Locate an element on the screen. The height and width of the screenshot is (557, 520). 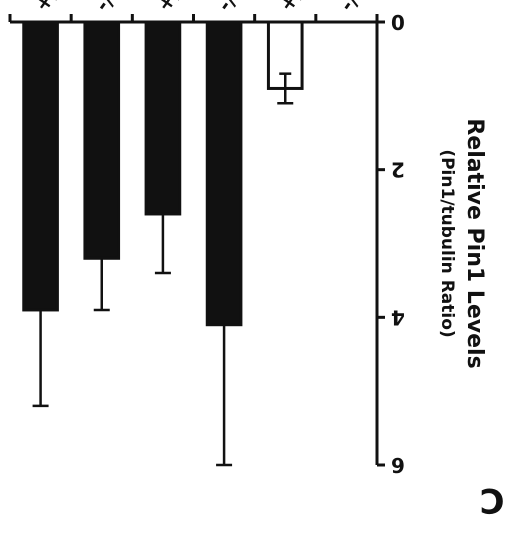
category-label: Pin1+/+ is located at coordinates (311, 8).